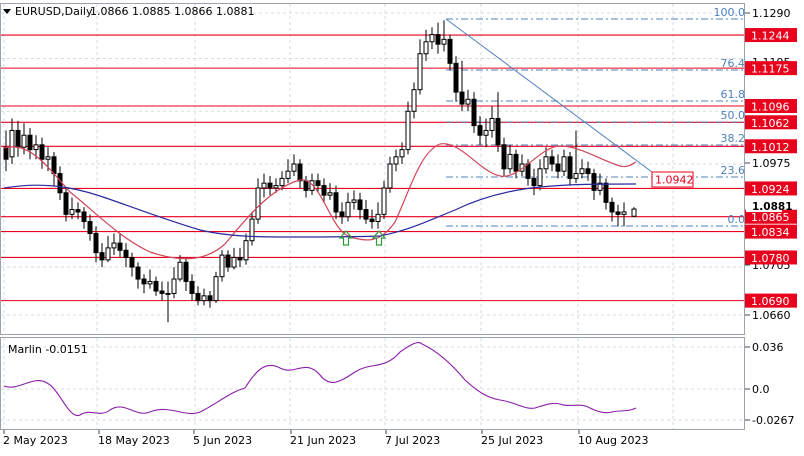 The height and width of the screenshot is (456, 804). I want to click on level-label: 1.1244, so click(770, 36).